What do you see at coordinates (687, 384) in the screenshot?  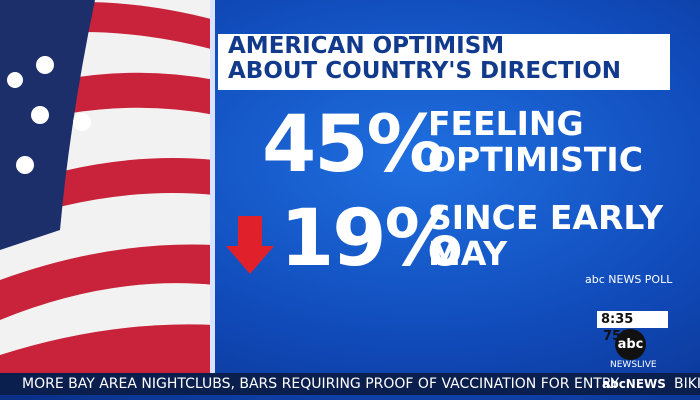 I see `ticker-next: BIKI` at bounding box center [687, 384].